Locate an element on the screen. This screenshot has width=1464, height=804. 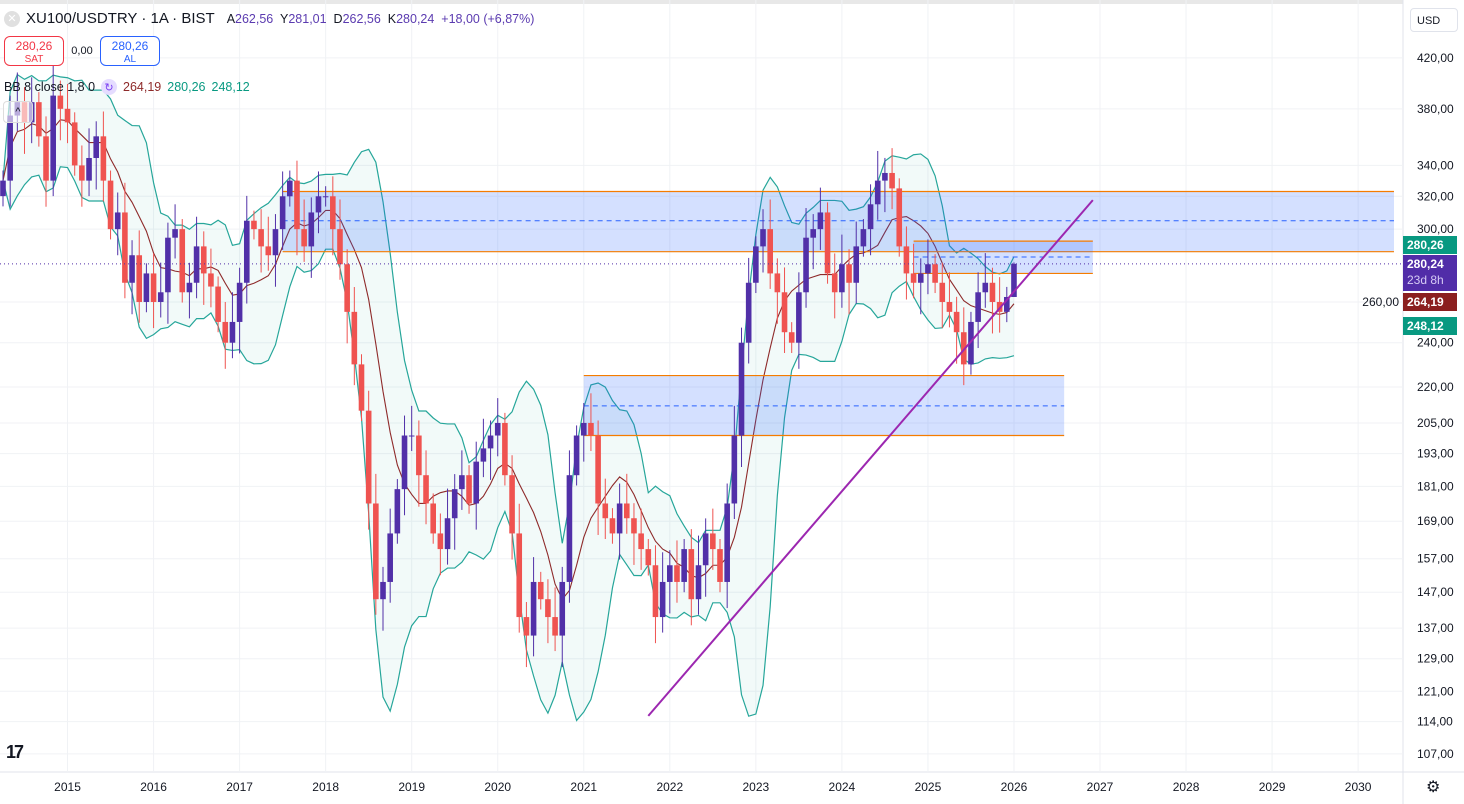
currency-button: USD is located at coordinates (1434, 20).